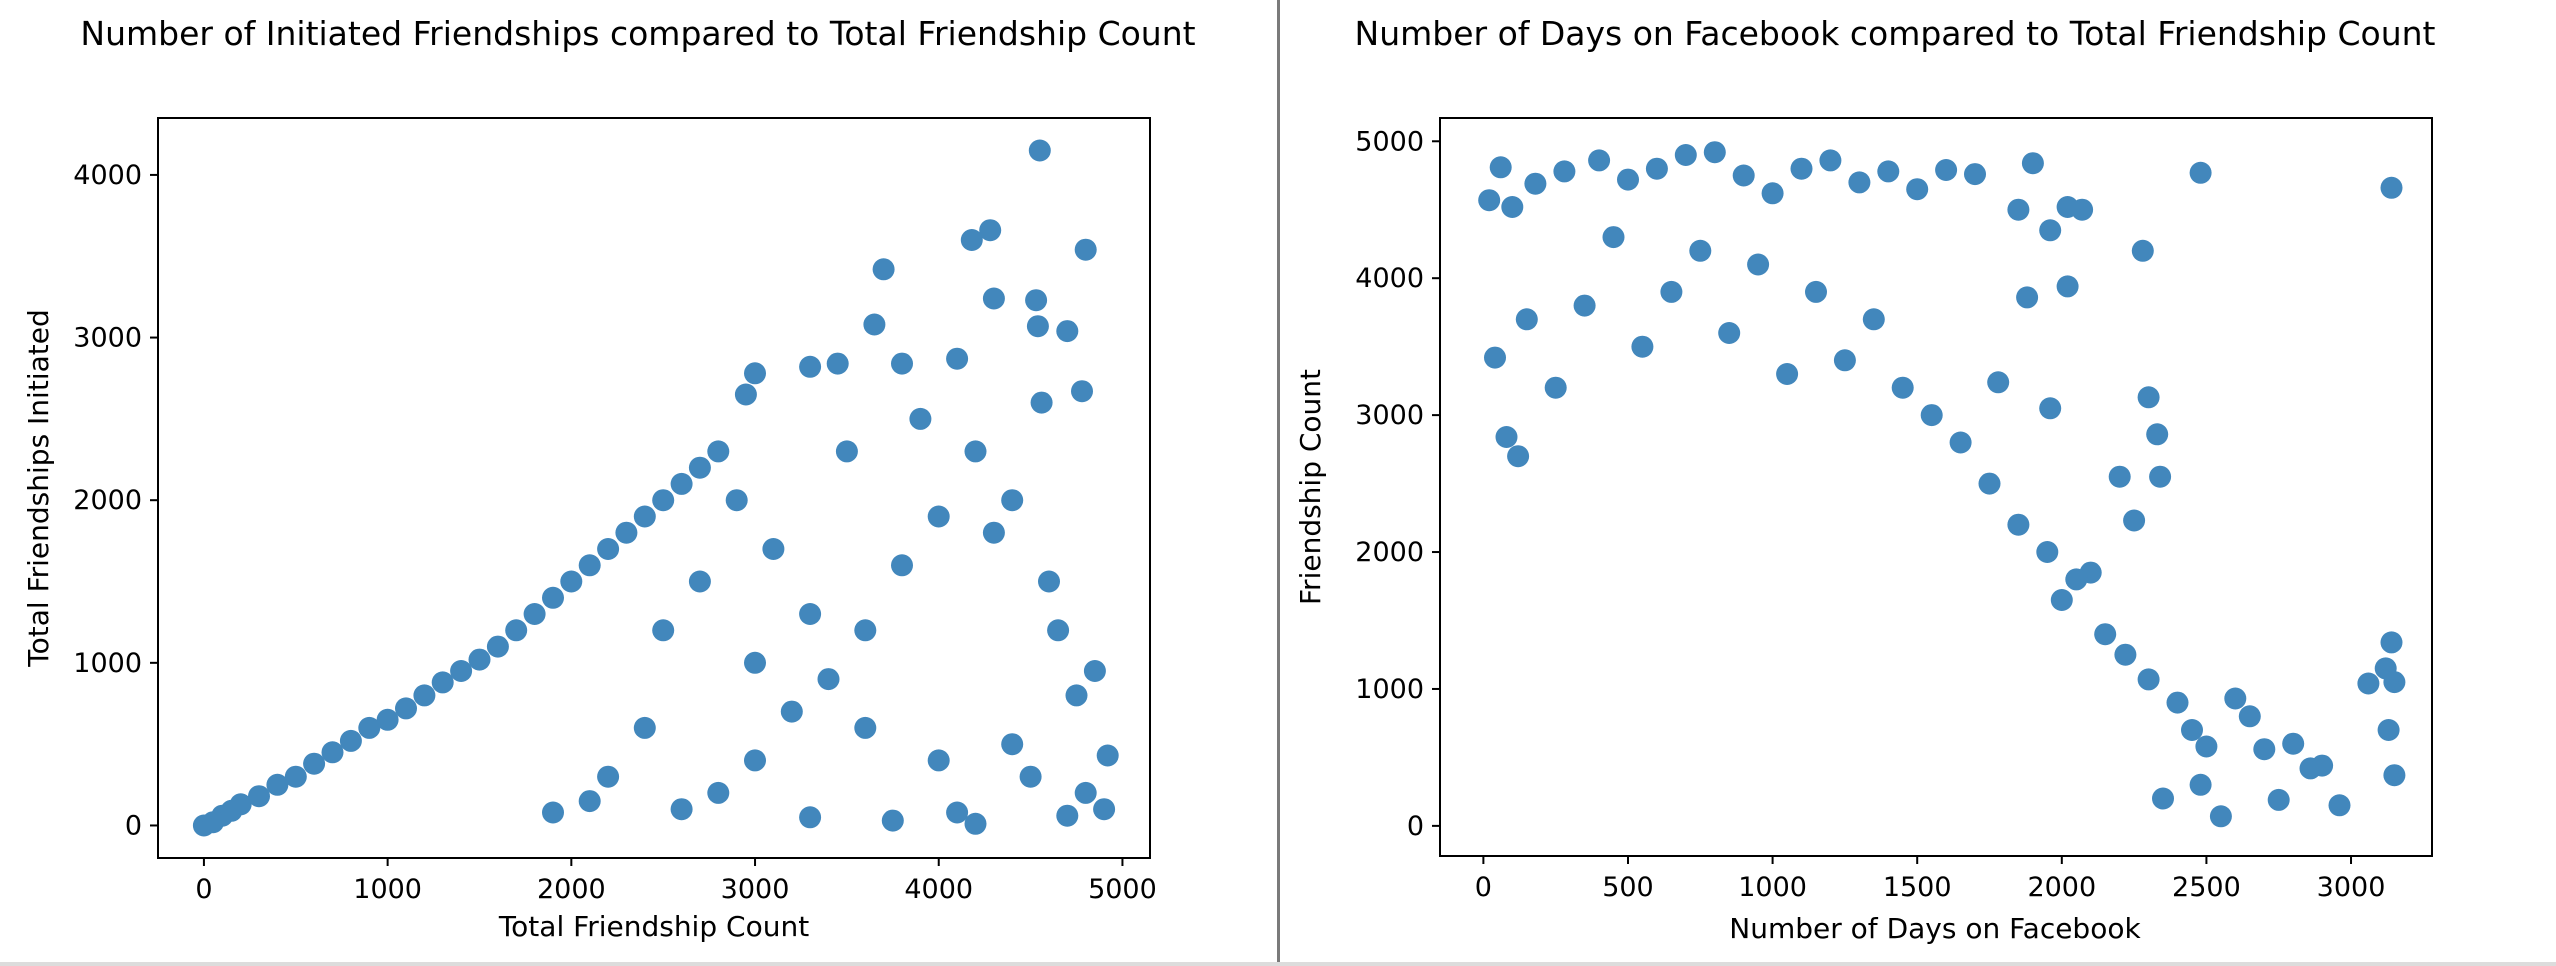 This screenshot has height=966, width=2556. I want to click on x-tick-label: 2000, so click(571, 889).